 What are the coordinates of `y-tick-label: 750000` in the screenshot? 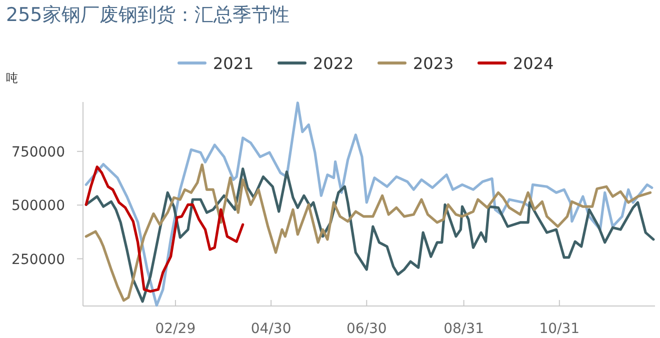 It's located at (38, 152).